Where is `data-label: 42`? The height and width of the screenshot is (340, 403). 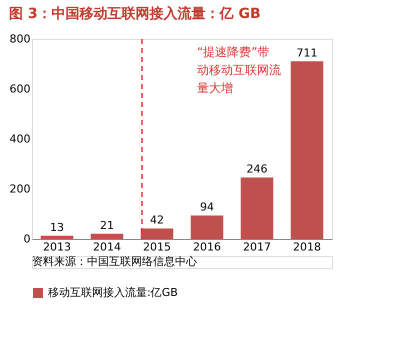 data-label: 42 is located at coordinates (157, 220).